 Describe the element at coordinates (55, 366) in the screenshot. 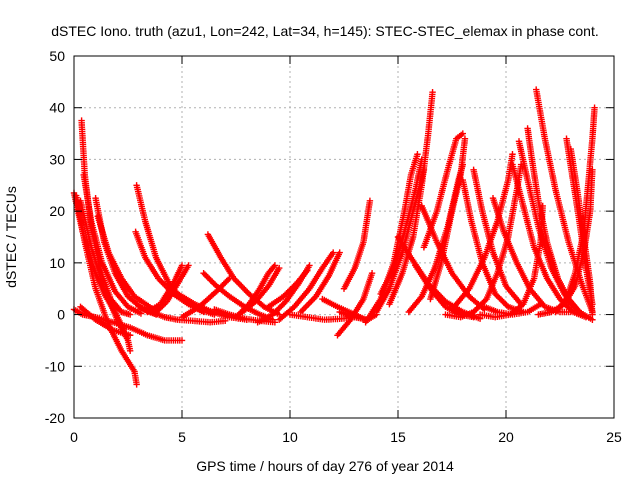

I see `y-tick-label: -10` at that location.